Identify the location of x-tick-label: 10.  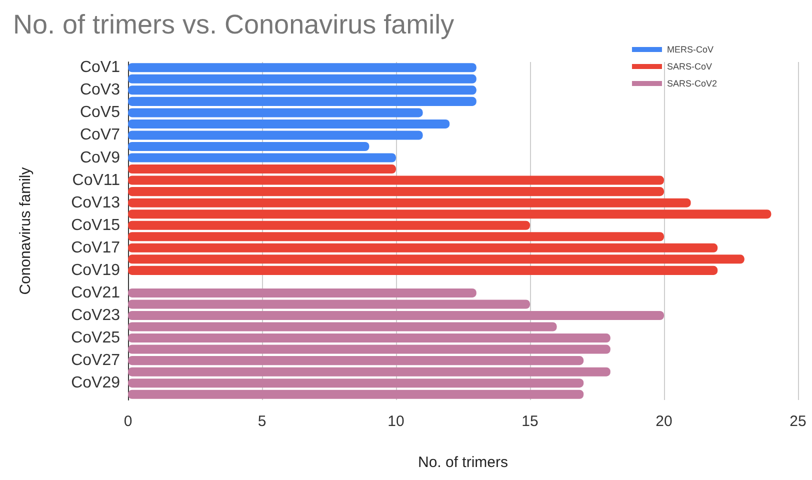
(396, 421).